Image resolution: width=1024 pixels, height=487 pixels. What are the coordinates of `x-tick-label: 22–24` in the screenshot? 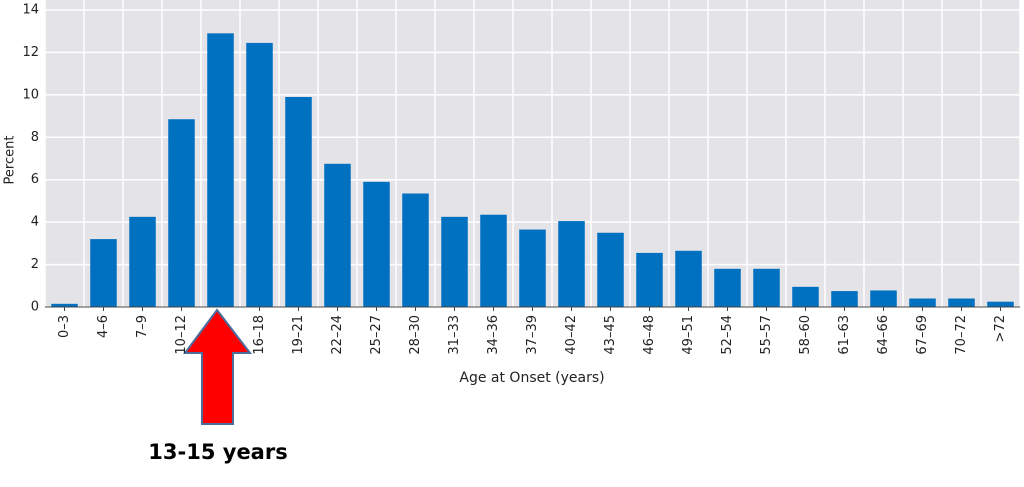 It's located at (337, 335).